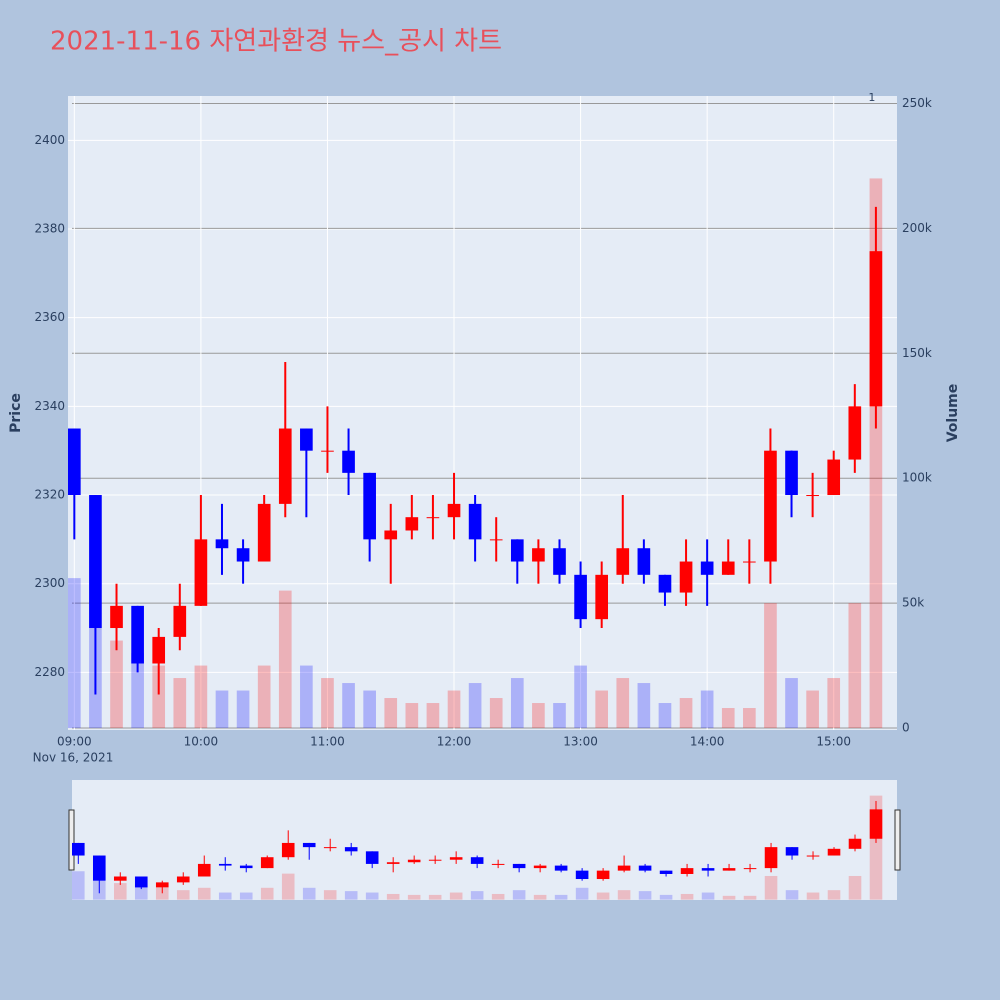  Describe the element at coordinates (707, 742) in the screenshot. I see `x-tick-label: 14:00` at that location.